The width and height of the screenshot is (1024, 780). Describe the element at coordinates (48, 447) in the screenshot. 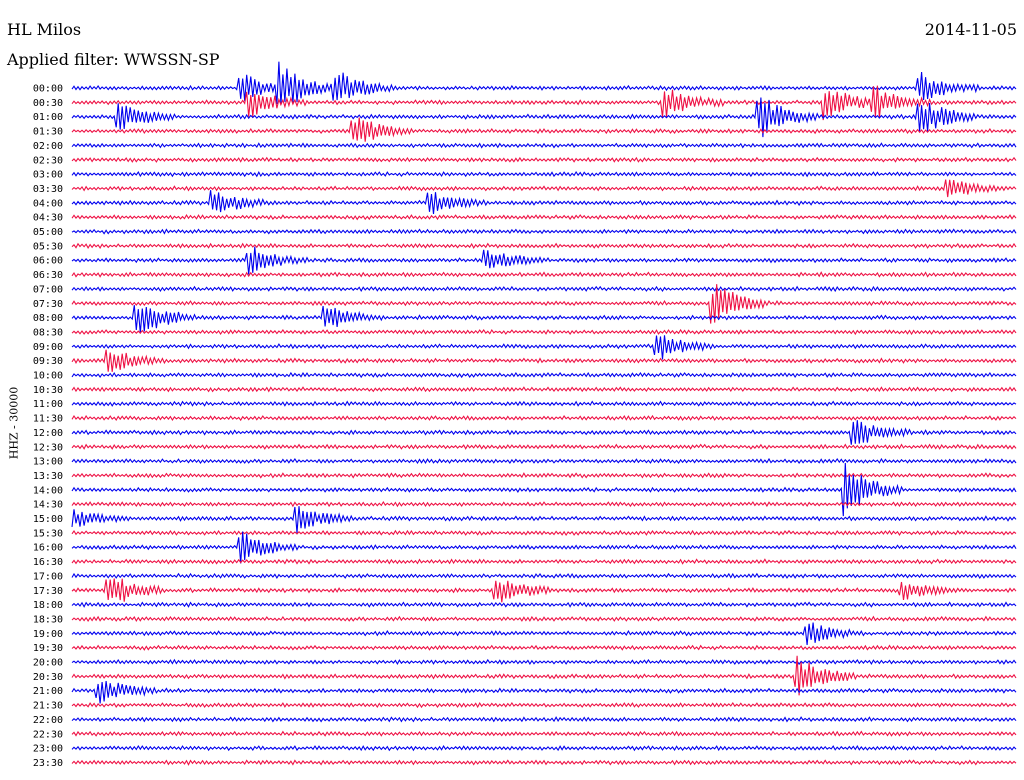

I see `time-label: 12:30` at that location.